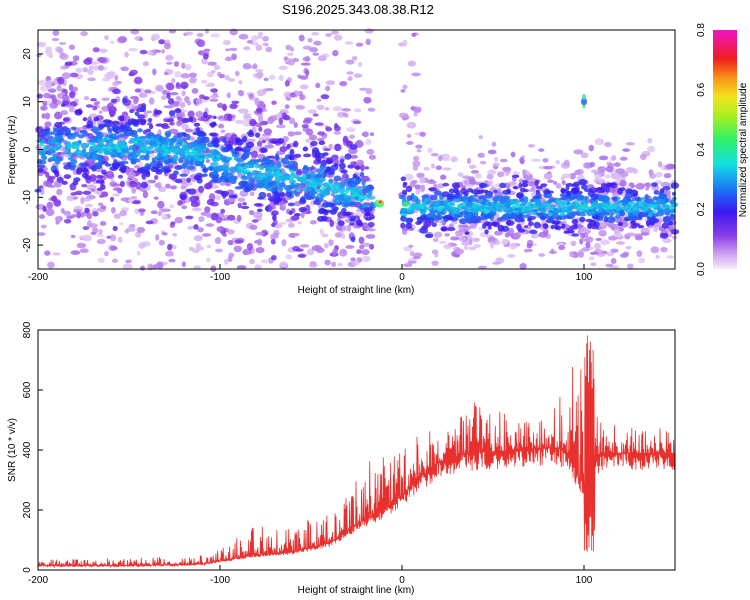 The width and height of the screenshot is (750, 600). I want to click on heatmap-x-ticks: -200 -100 0 100, so click(310, 273).